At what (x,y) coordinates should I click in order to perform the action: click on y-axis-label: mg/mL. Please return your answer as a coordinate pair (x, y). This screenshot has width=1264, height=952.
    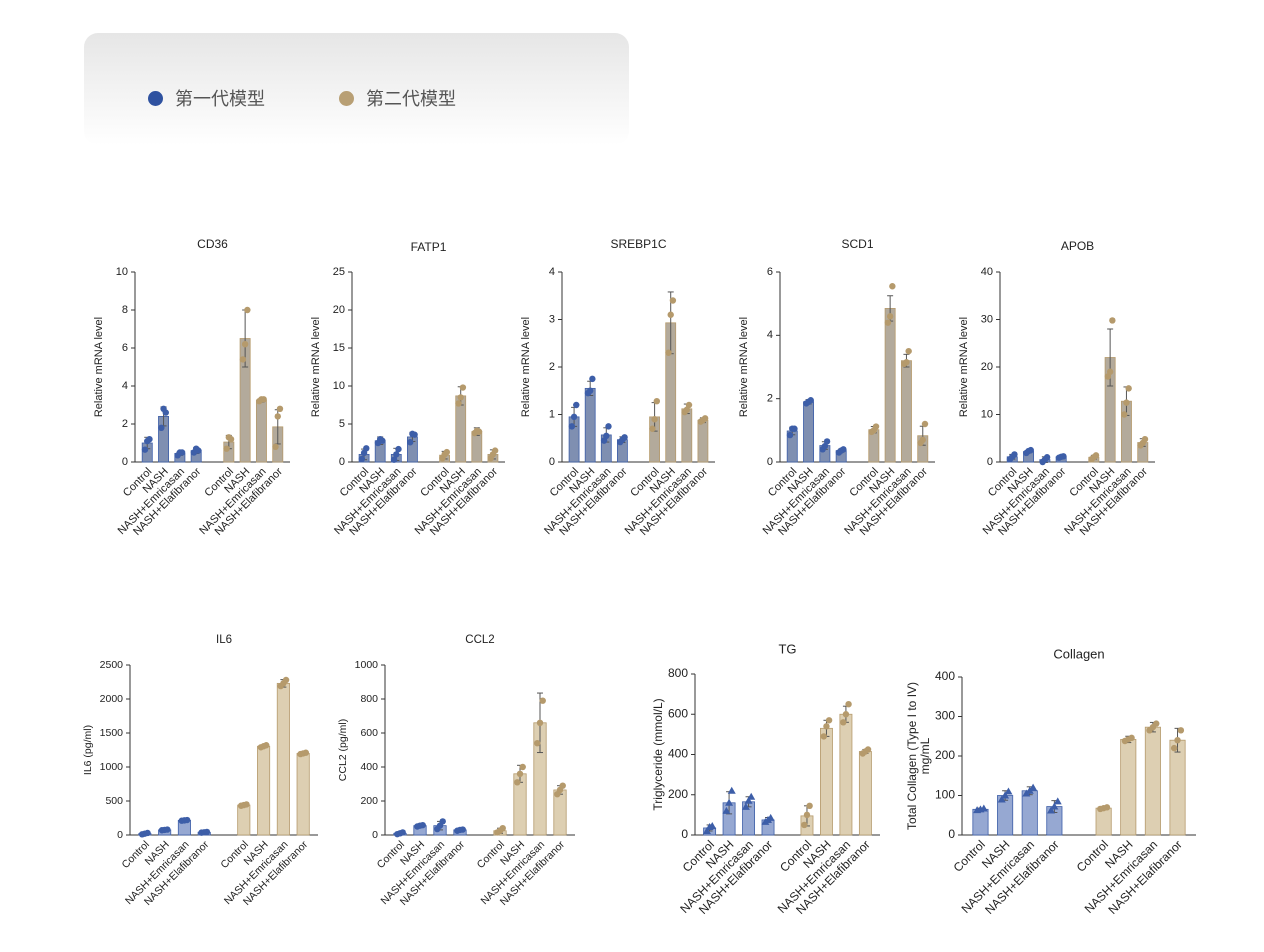
    Looking at the image, I should click on (925, 755).